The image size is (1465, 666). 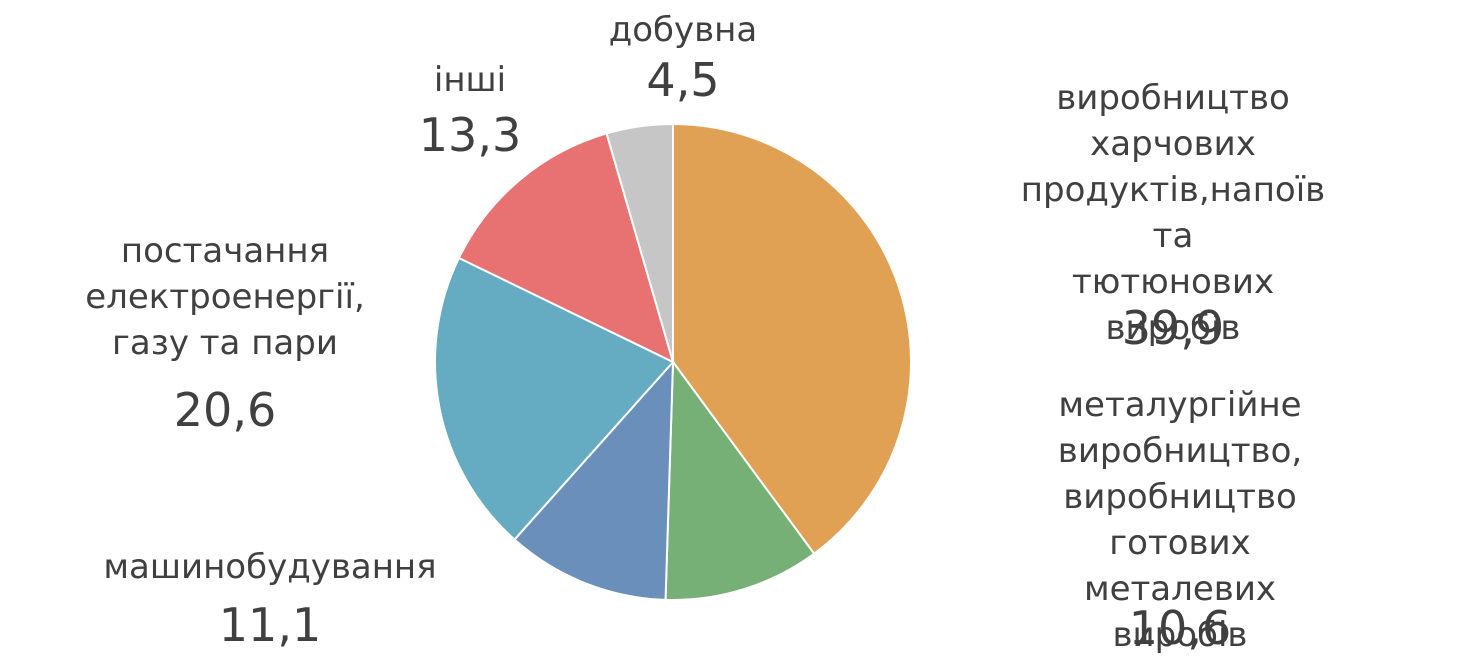 I want to click on value-label: 4,5, so click(x=683, y=80).